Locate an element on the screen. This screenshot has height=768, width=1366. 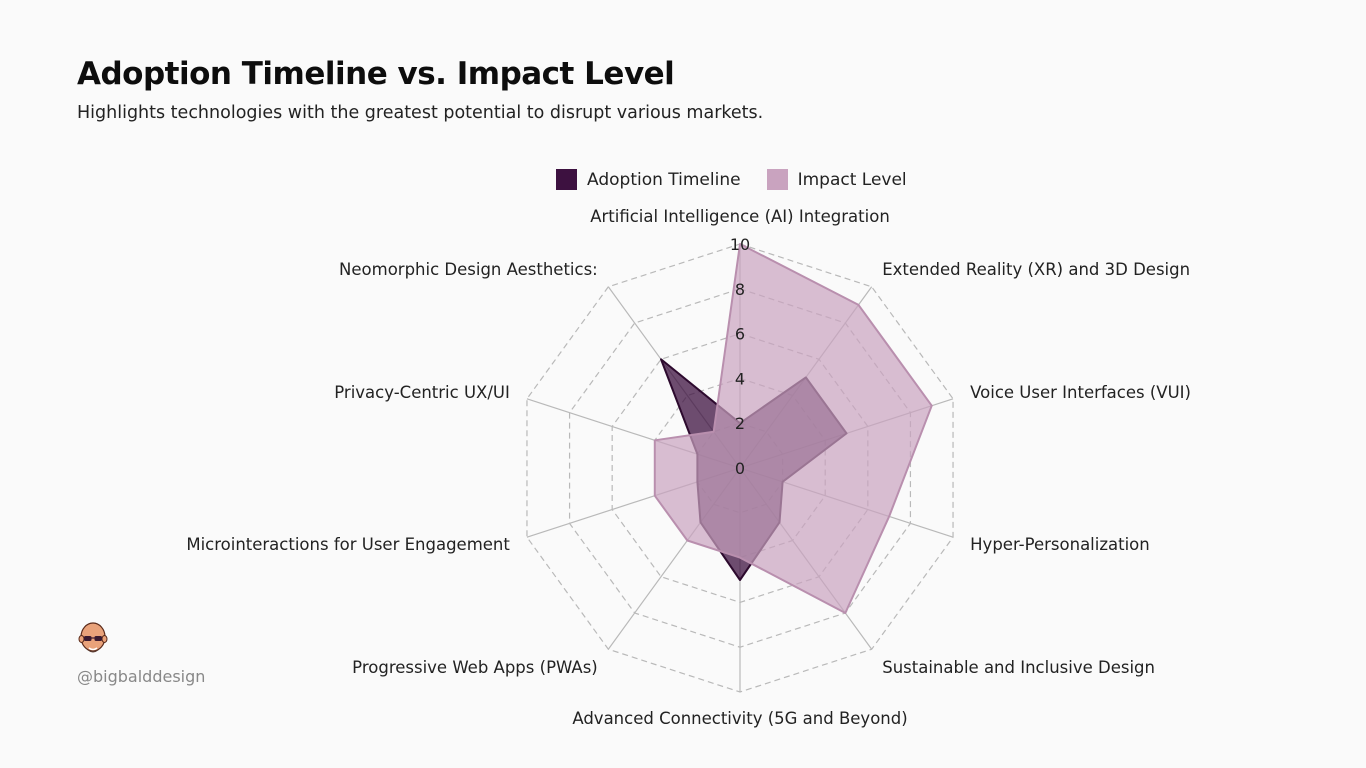
r-tick-label-6: 6 is located at coordinates (740, 334).